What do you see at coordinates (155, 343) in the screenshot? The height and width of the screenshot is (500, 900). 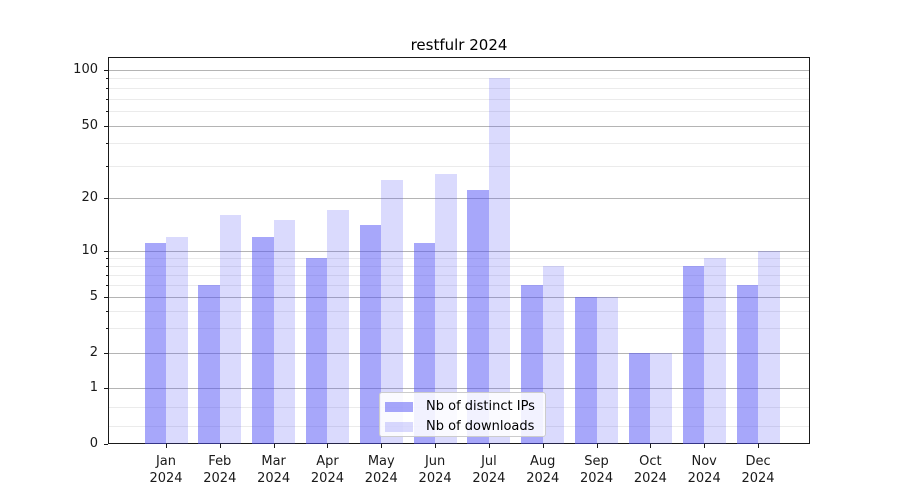 I see `bar-ips-Jan` at bounding box center [155, 343].